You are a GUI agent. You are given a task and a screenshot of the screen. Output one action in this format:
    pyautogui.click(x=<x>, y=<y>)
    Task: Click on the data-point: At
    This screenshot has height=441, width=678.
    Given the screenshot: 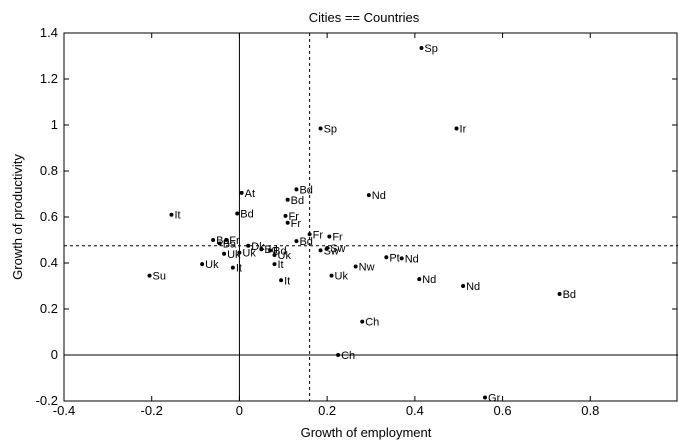 What is the action you would take?
    pyautogui.click(x=247, y=194)
    